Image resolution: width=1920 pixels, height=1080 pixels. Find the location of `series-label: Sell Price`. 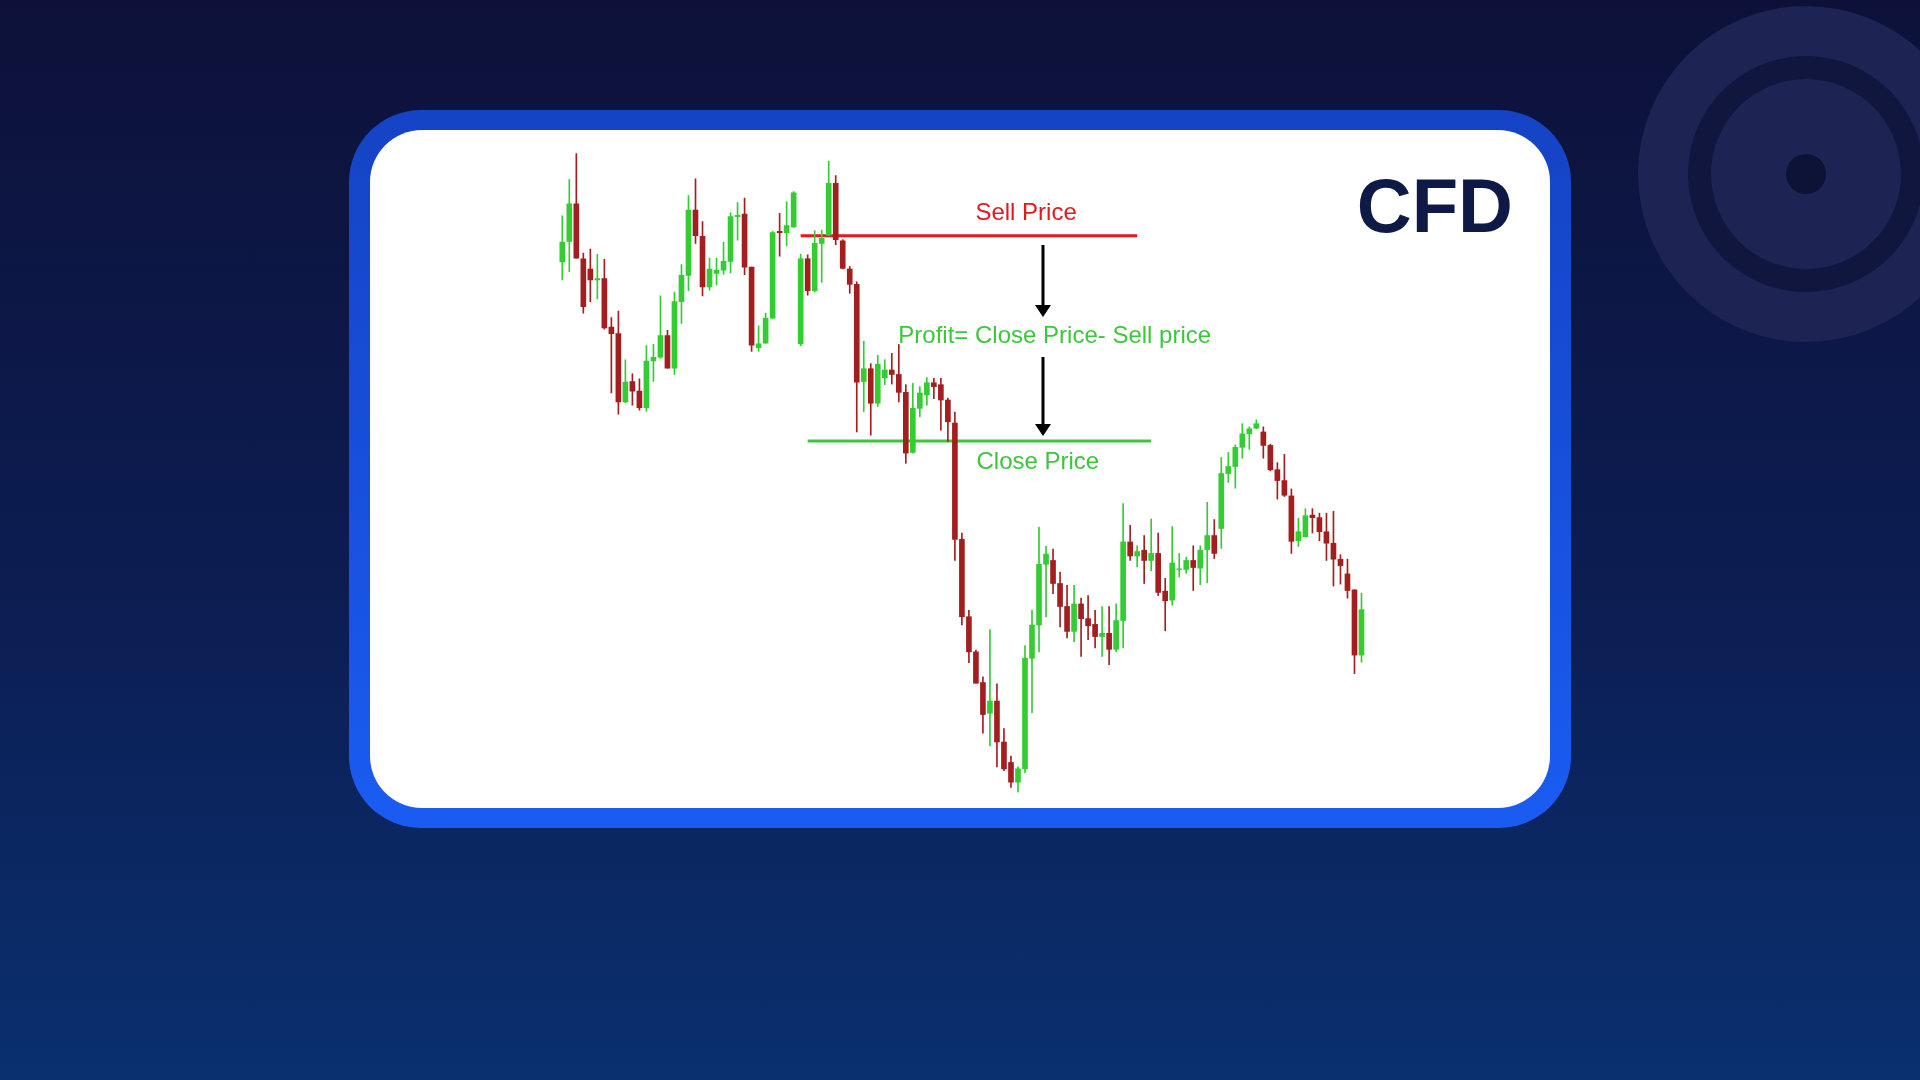

series-label: Sell Price is located at coordinates (1026, 211).